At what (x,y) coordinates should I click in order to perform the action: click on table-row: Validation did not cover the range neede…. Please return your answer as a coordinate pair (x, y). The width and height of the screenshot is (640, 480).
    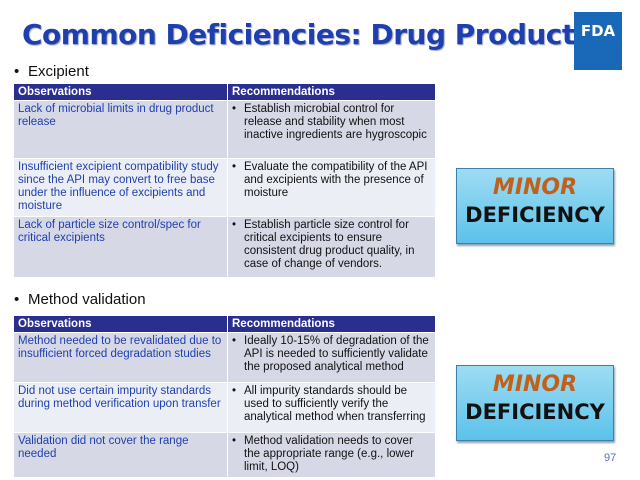
    Looking at the image, I should click on (225, 454).